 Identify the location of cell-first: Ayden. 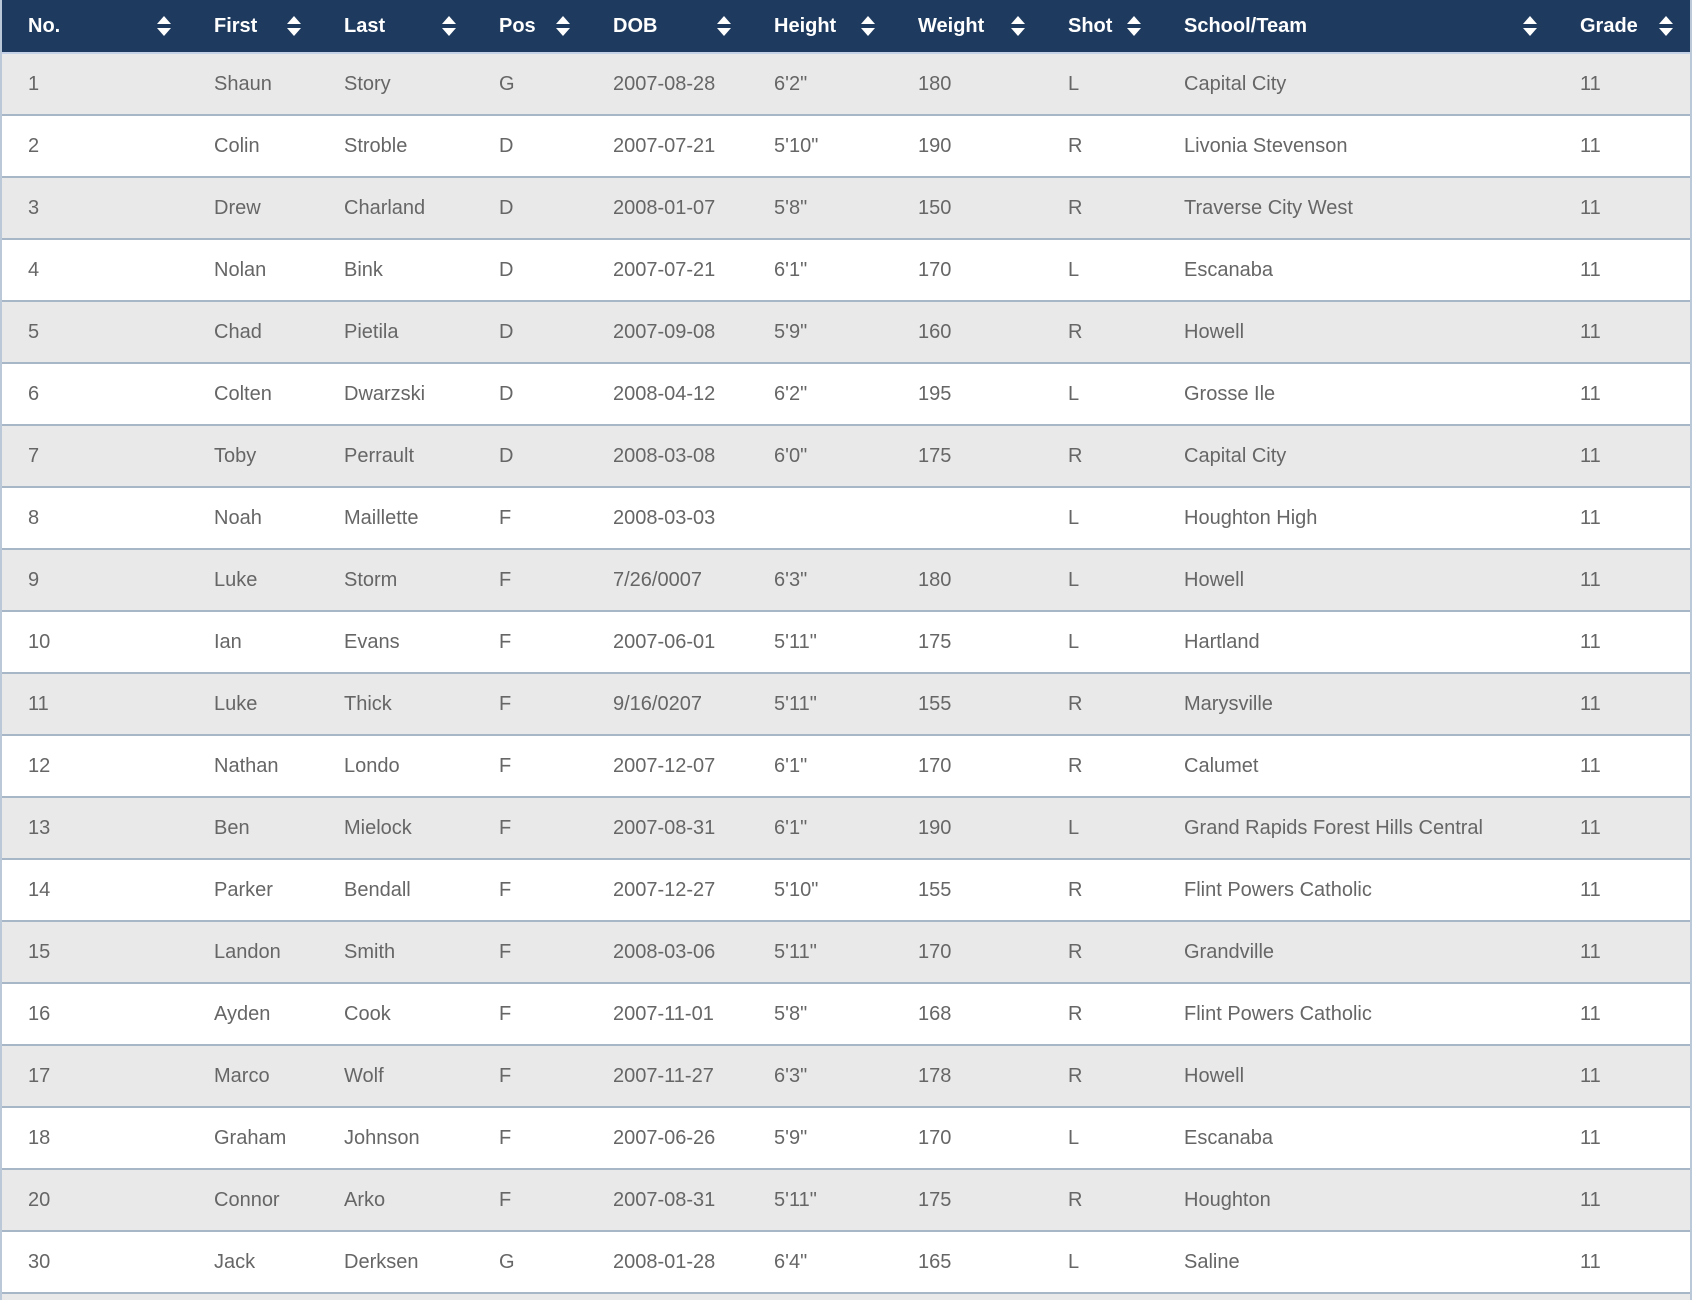
(253, 1014).